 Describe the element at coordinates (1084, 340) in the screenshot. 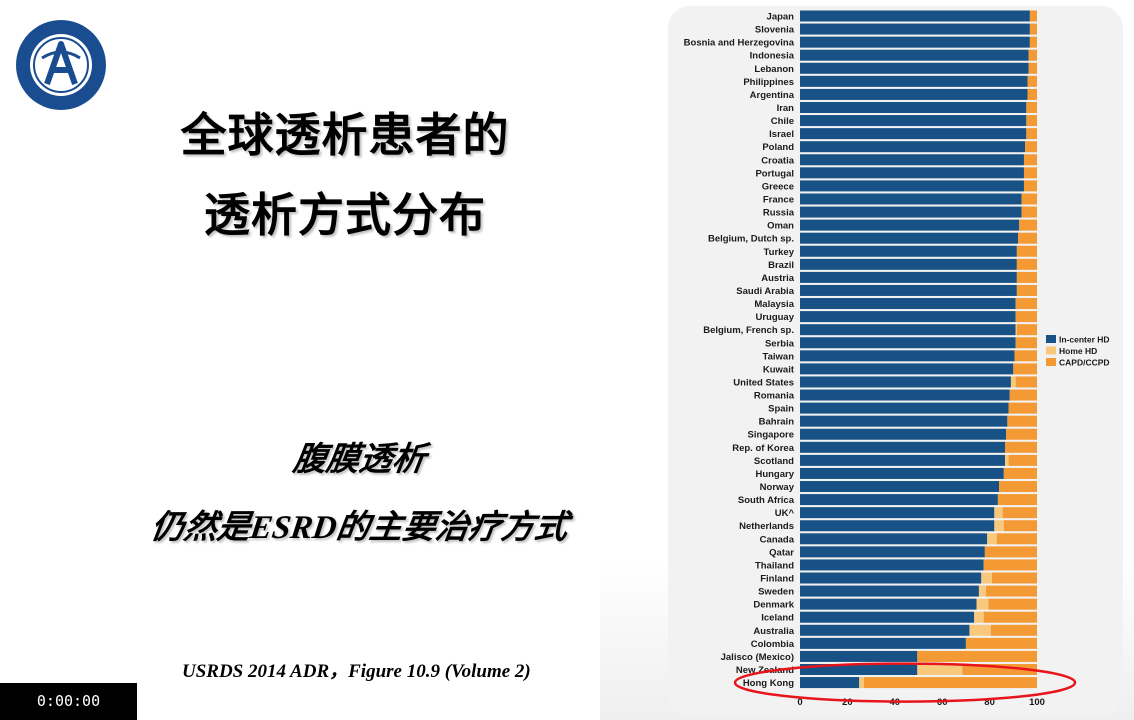

I see `legend-label-in-center-hd: In-center HD` at that location.